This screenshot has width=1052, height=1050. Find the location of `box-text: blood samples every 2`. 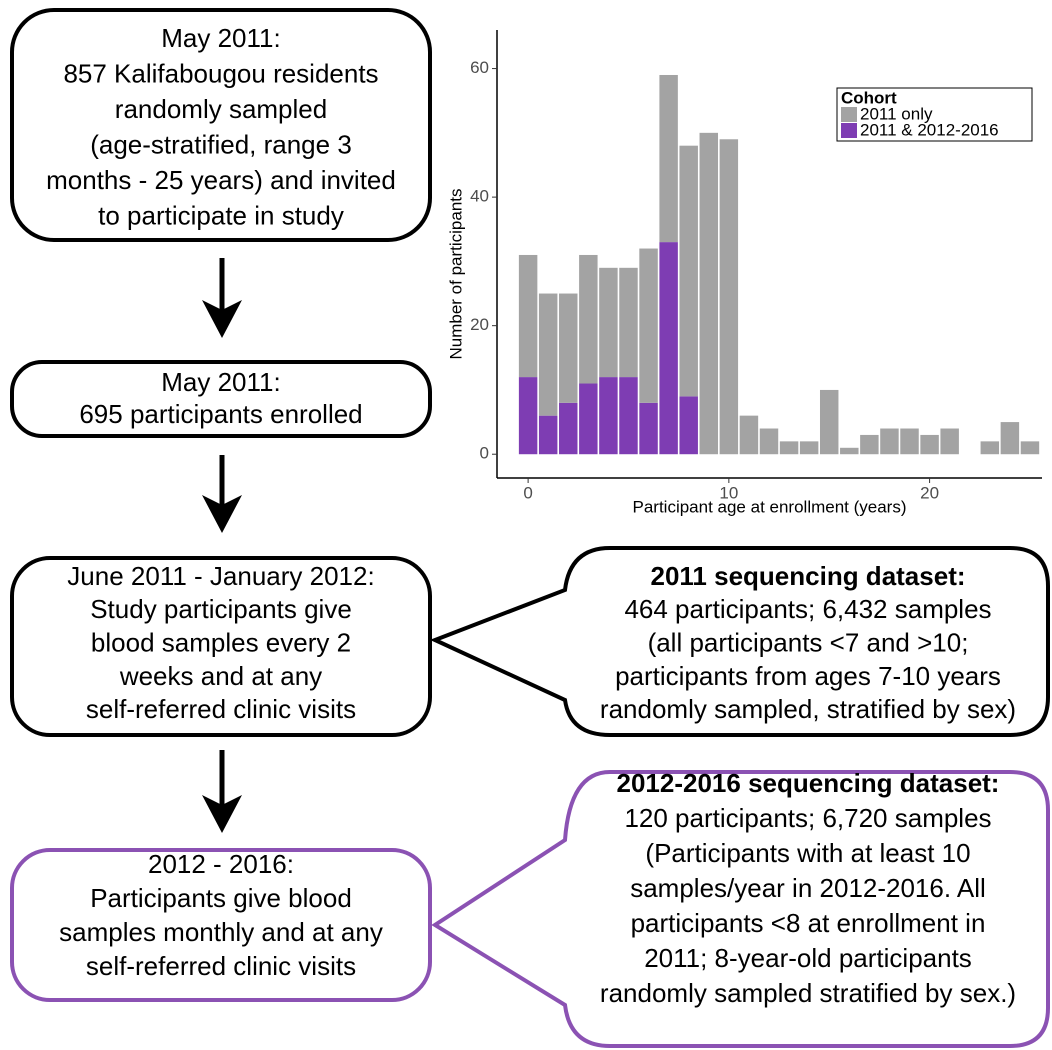

box-text: blood samples every 2 is located at coordinates (221, 642).